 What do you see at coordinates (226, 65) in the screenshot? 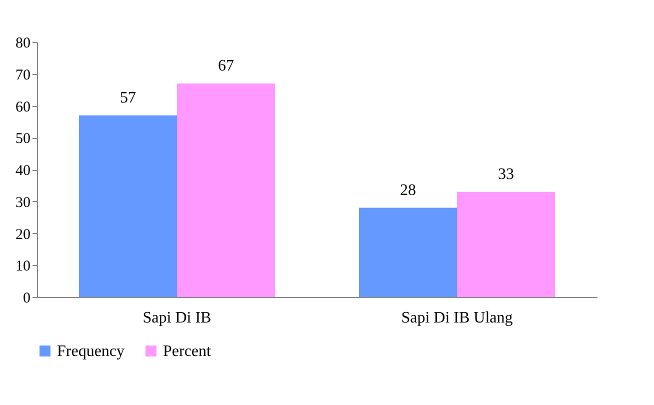
I see `data-label: 67` at bounding box center [226, 65].